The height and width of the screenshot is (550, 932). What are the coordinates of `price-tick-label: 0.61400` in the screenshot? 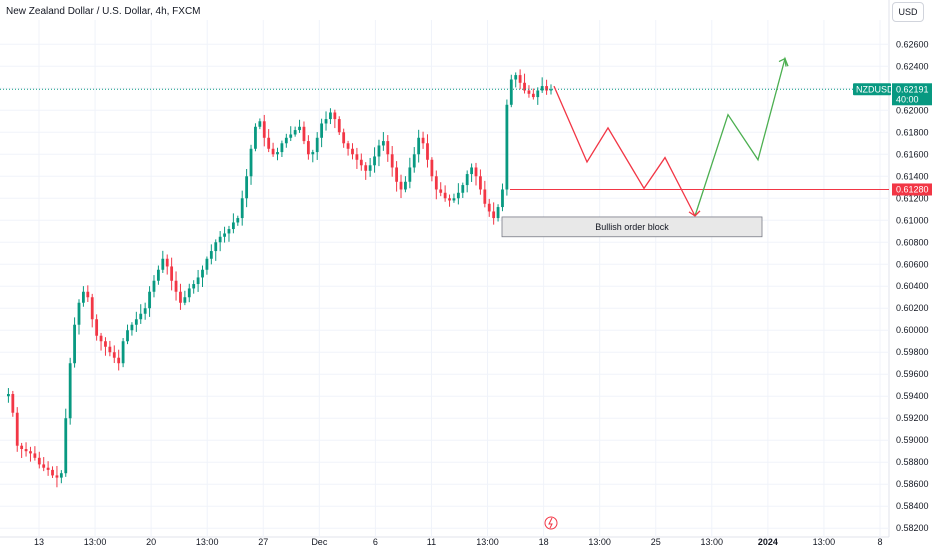 It's located at (912, 176).